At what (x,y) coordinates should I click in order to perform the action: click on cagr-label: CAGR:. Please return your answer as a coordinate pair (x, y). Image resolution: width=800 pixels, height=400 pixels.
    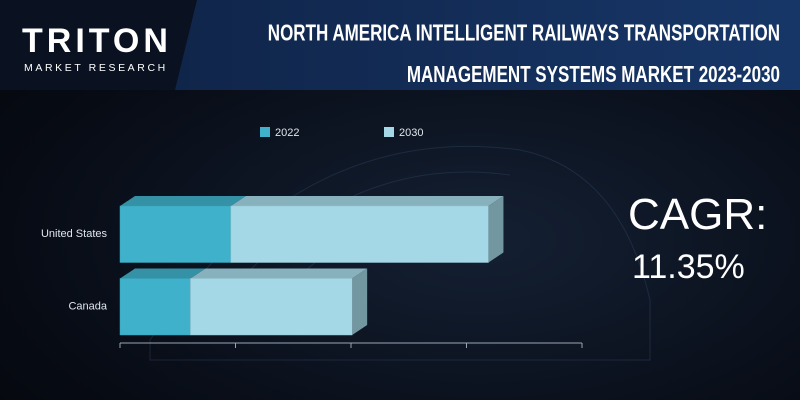
    Looking at the image, I should click on (698, 214).